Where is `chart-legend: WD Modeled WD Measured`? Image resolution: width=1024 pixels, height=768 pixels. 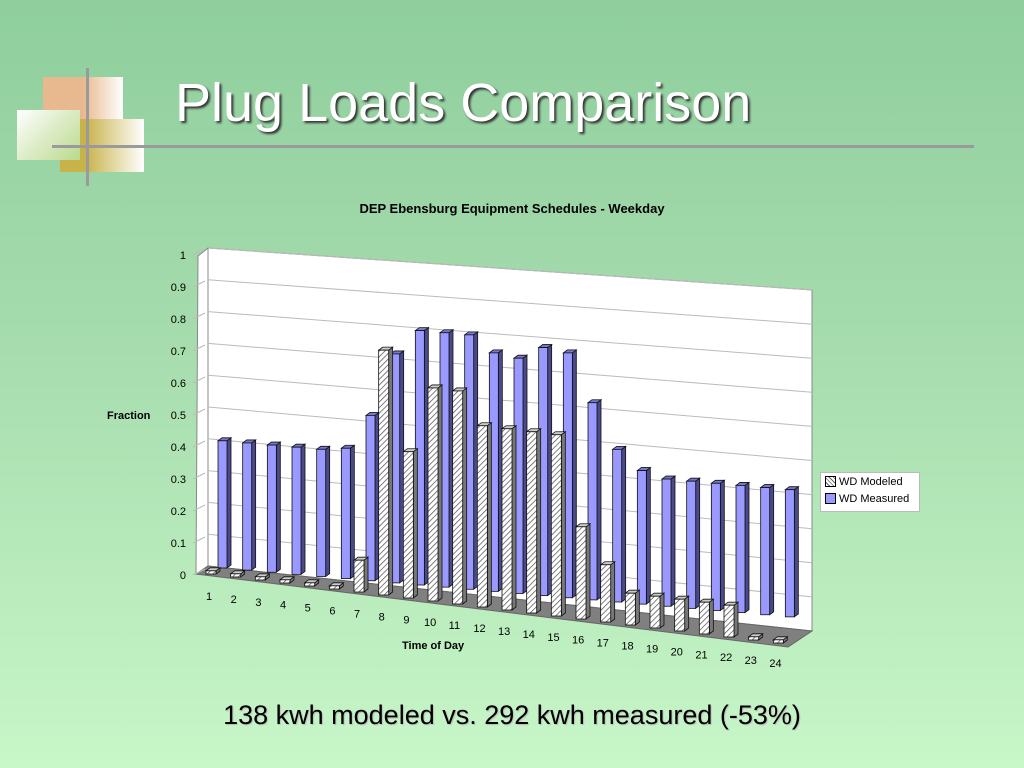
chart-legend: WD Modeled WD Measured is located at coordinates (870, 492).